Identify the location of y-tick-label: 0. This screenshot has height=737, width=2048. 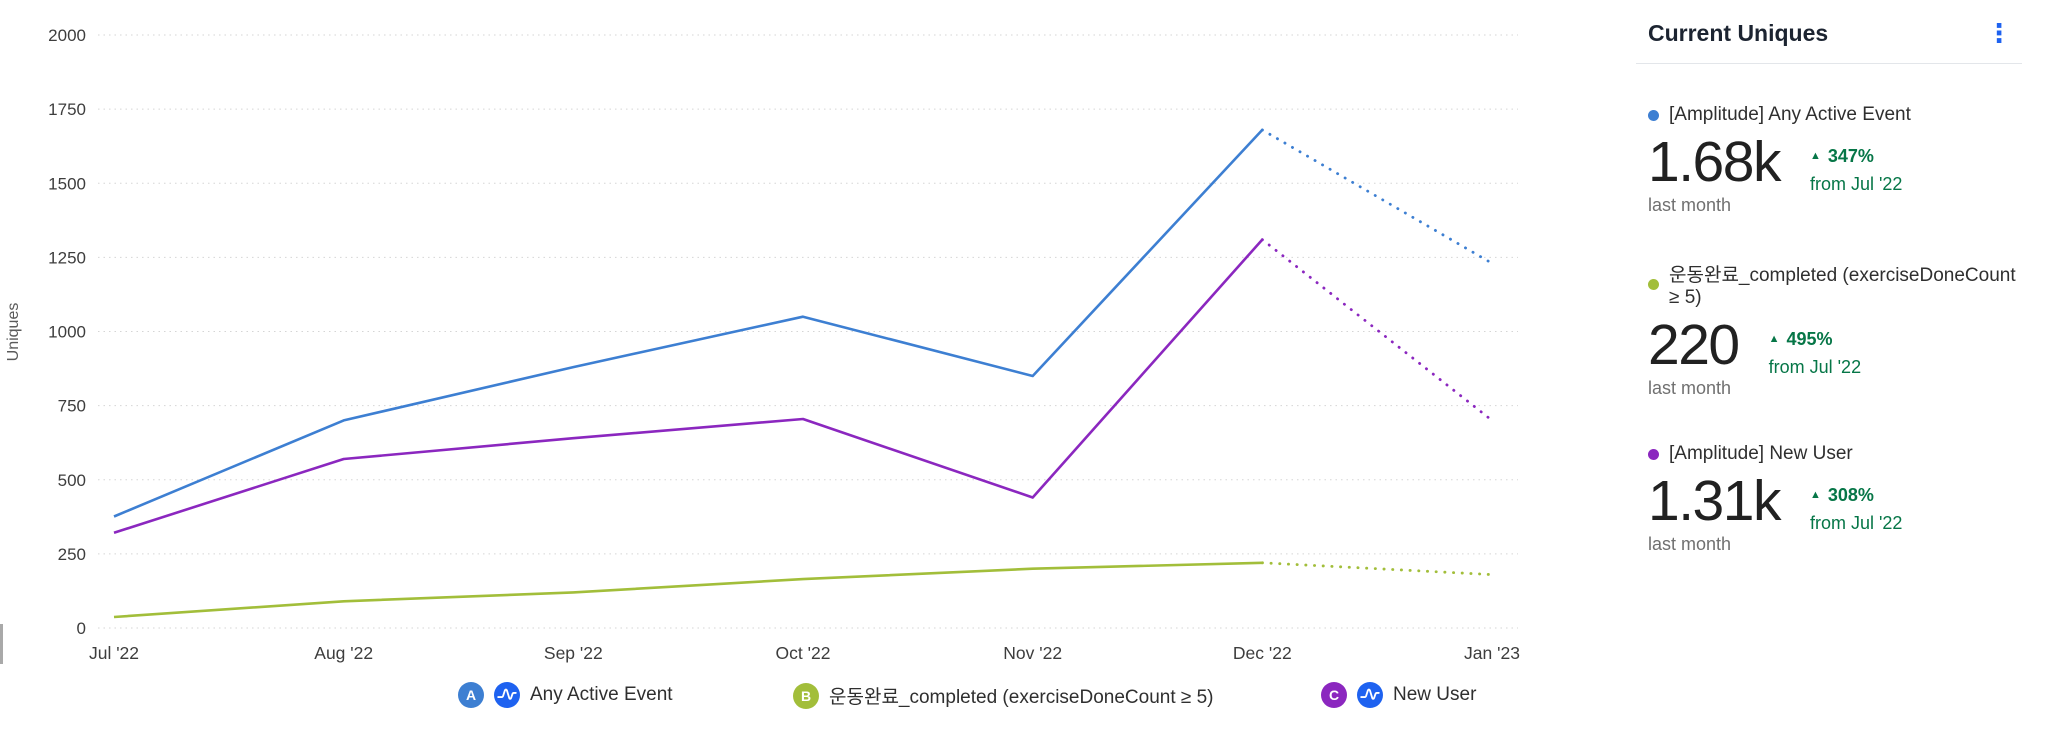
(81, 628).